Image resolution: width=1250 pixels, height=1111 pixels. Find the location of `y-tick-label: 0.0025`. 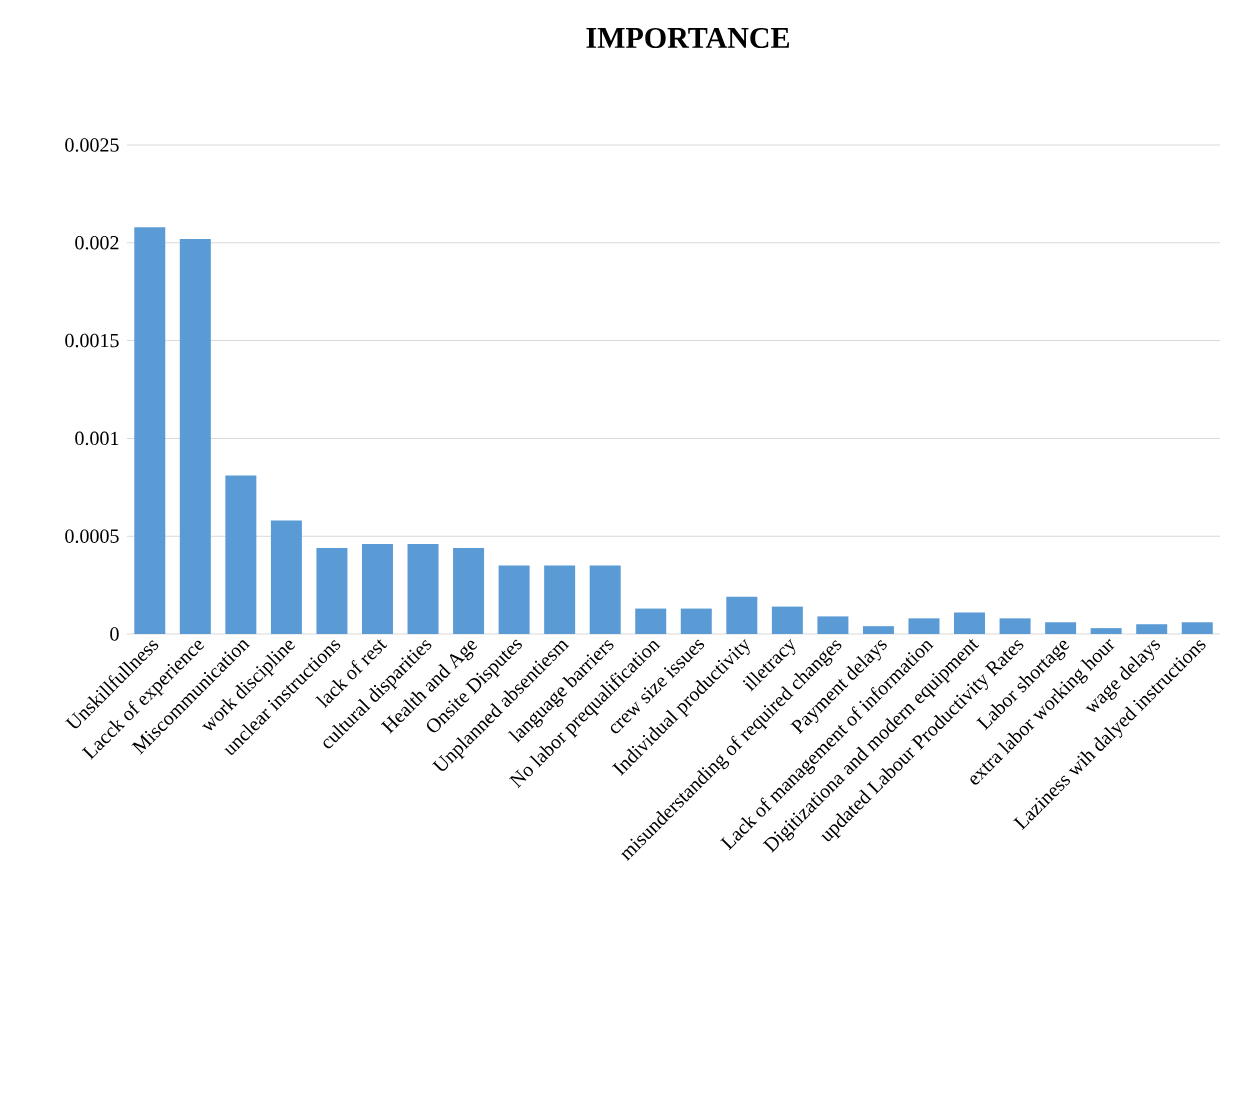

y-tick-label: 0.0025 is located at coordinates (92, 145).